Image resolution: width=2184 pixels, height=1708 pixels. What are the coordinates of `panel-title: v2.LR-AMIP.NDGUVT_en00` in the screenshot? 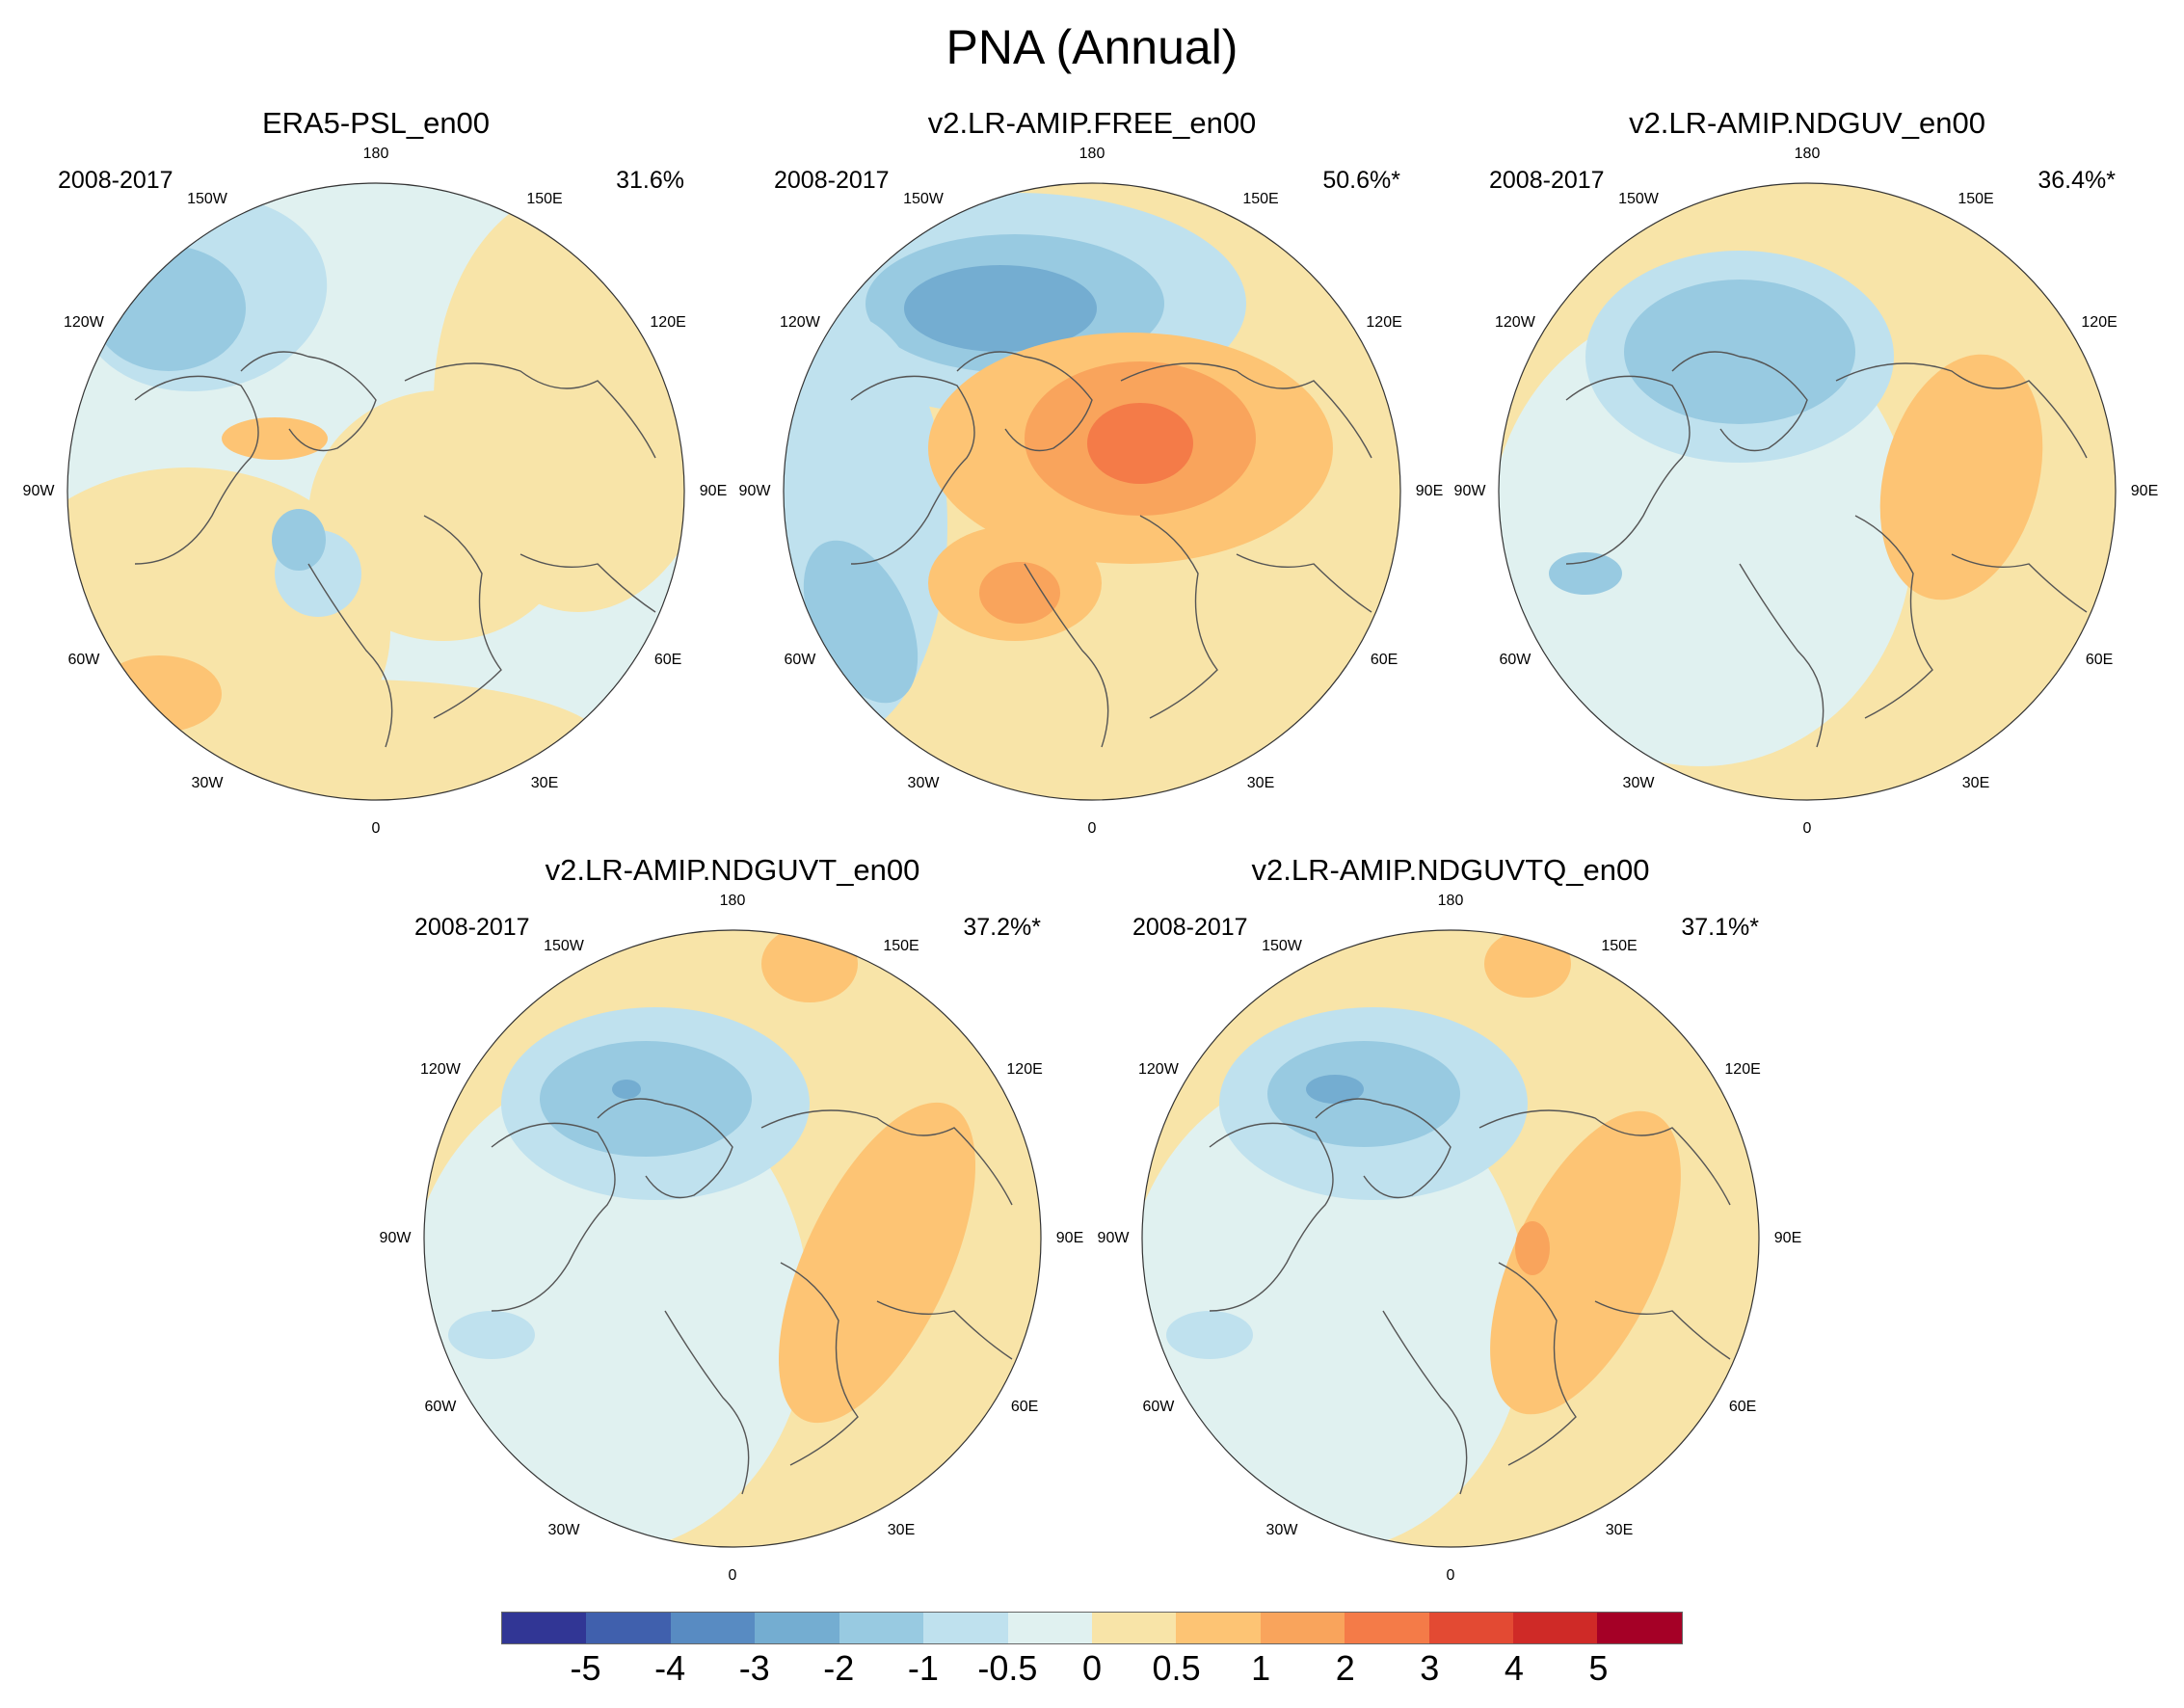 It's located at (733, 870).